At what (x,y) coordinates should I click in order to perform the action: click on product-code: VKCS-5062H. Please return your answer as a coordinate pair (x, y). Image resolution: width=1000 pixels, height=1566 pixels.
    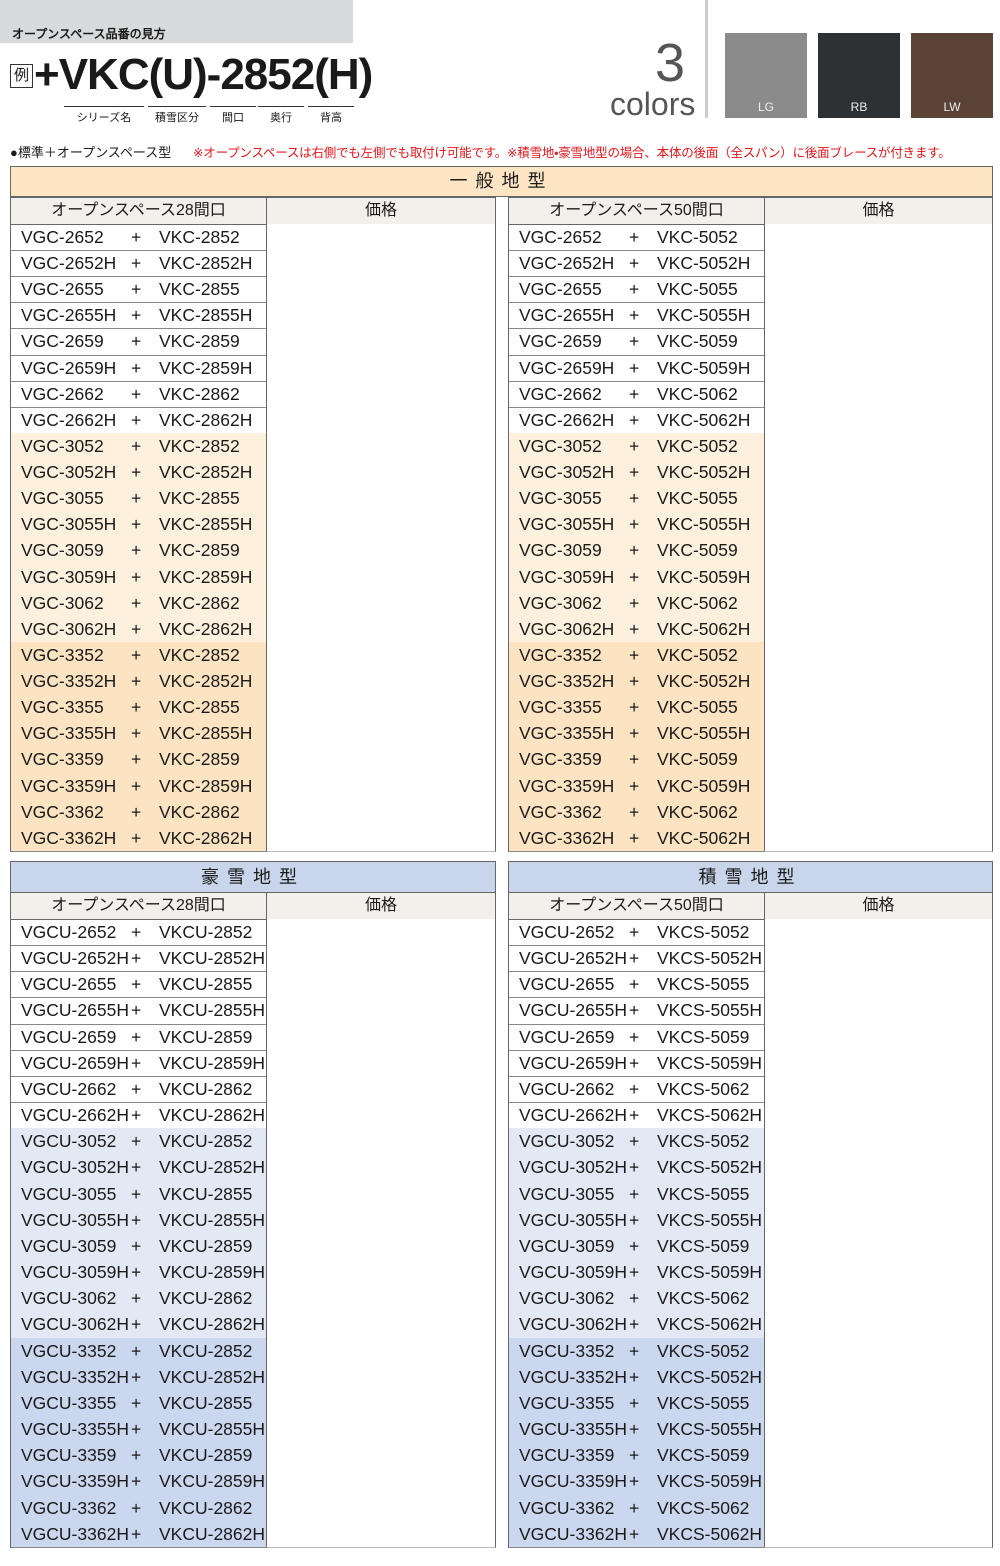
    Looking at the image, I should click on (710, 1115).